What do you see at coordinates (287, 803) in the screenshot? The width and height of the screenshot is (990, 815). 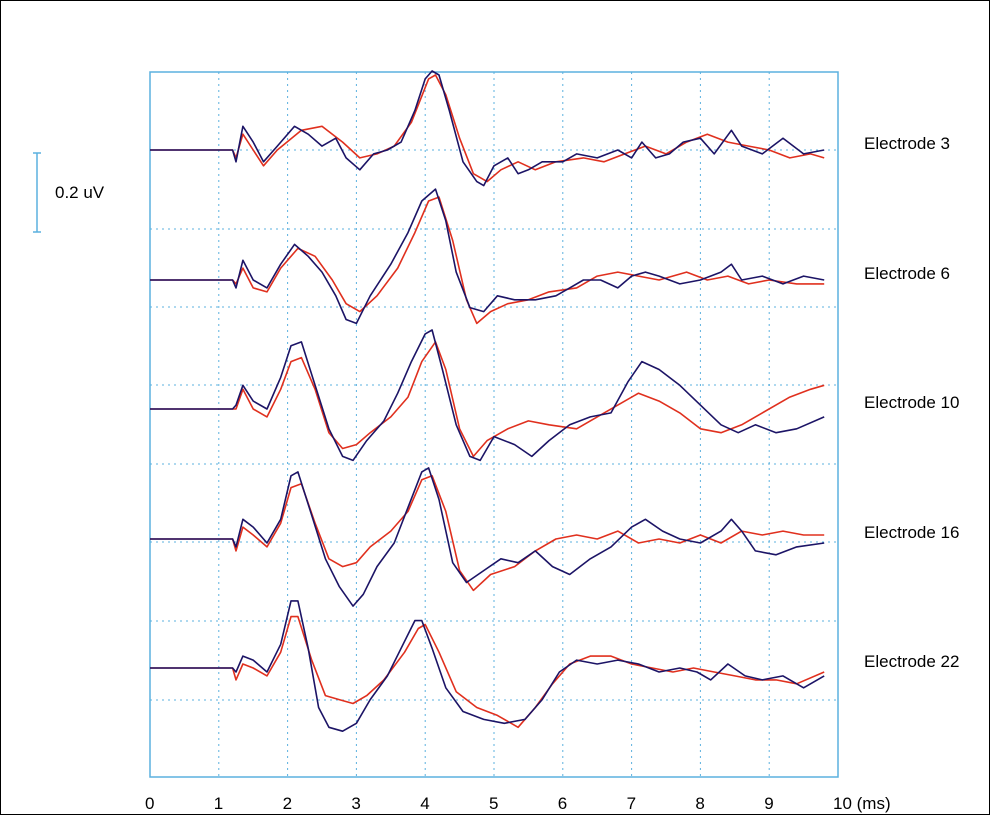 I see `x-tick-label: 2` at bounding box center [287, 803].